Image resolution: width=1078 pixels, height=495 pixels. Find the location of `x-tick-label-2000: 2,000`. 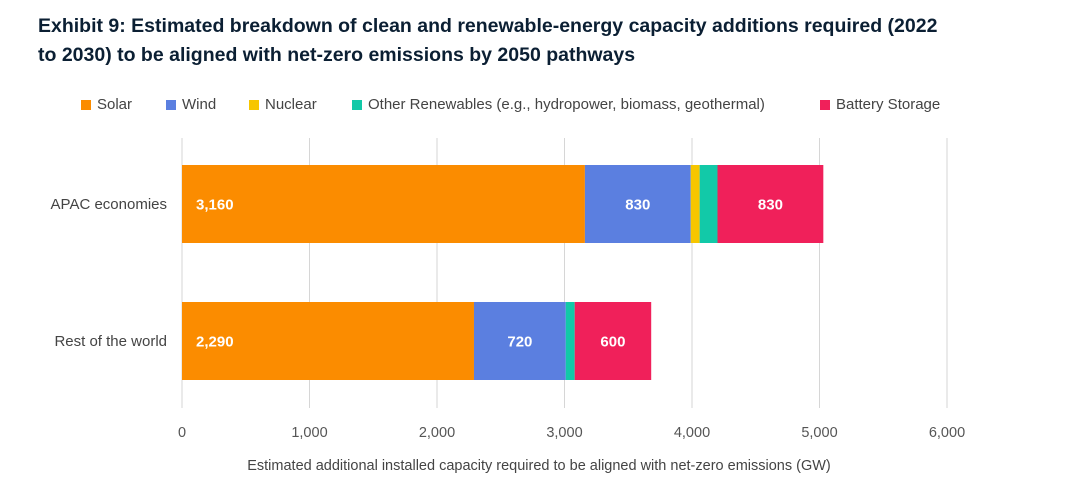

x-tick-label-2000: 2,000 is located at coordinates (437, 433).